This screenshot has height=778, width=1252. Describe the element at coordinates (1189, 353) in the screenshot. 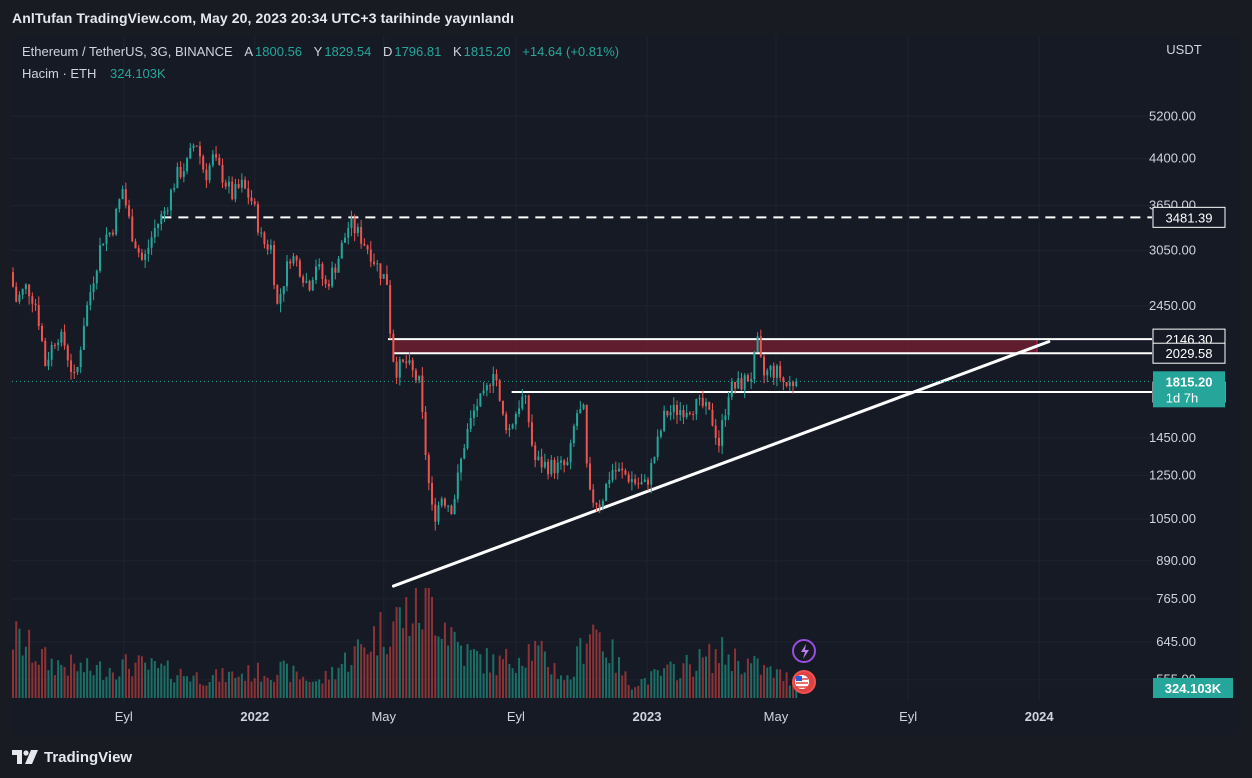

I see `level-label: 2029.58` at that location.